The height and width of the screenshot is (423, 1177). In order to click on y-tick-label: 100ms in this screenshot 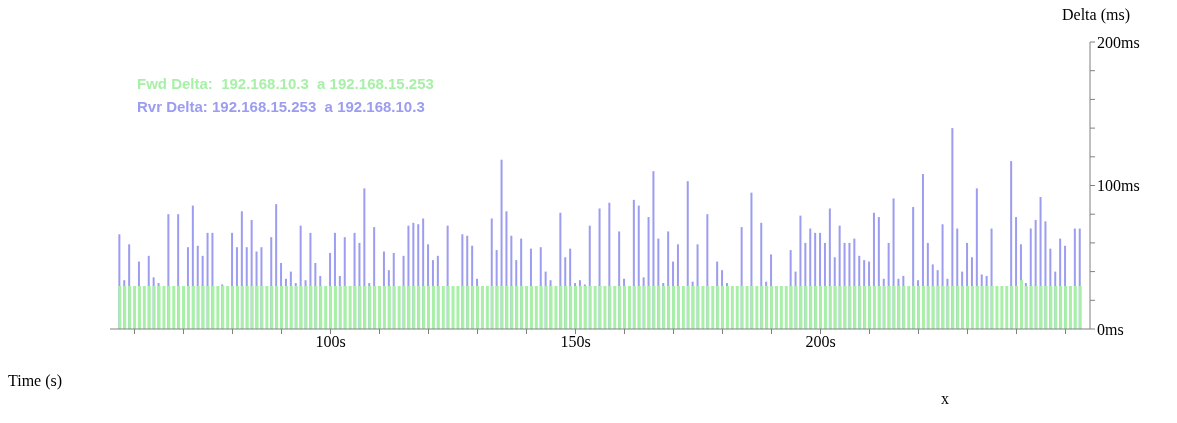, I will do `click(1118, 186)`.